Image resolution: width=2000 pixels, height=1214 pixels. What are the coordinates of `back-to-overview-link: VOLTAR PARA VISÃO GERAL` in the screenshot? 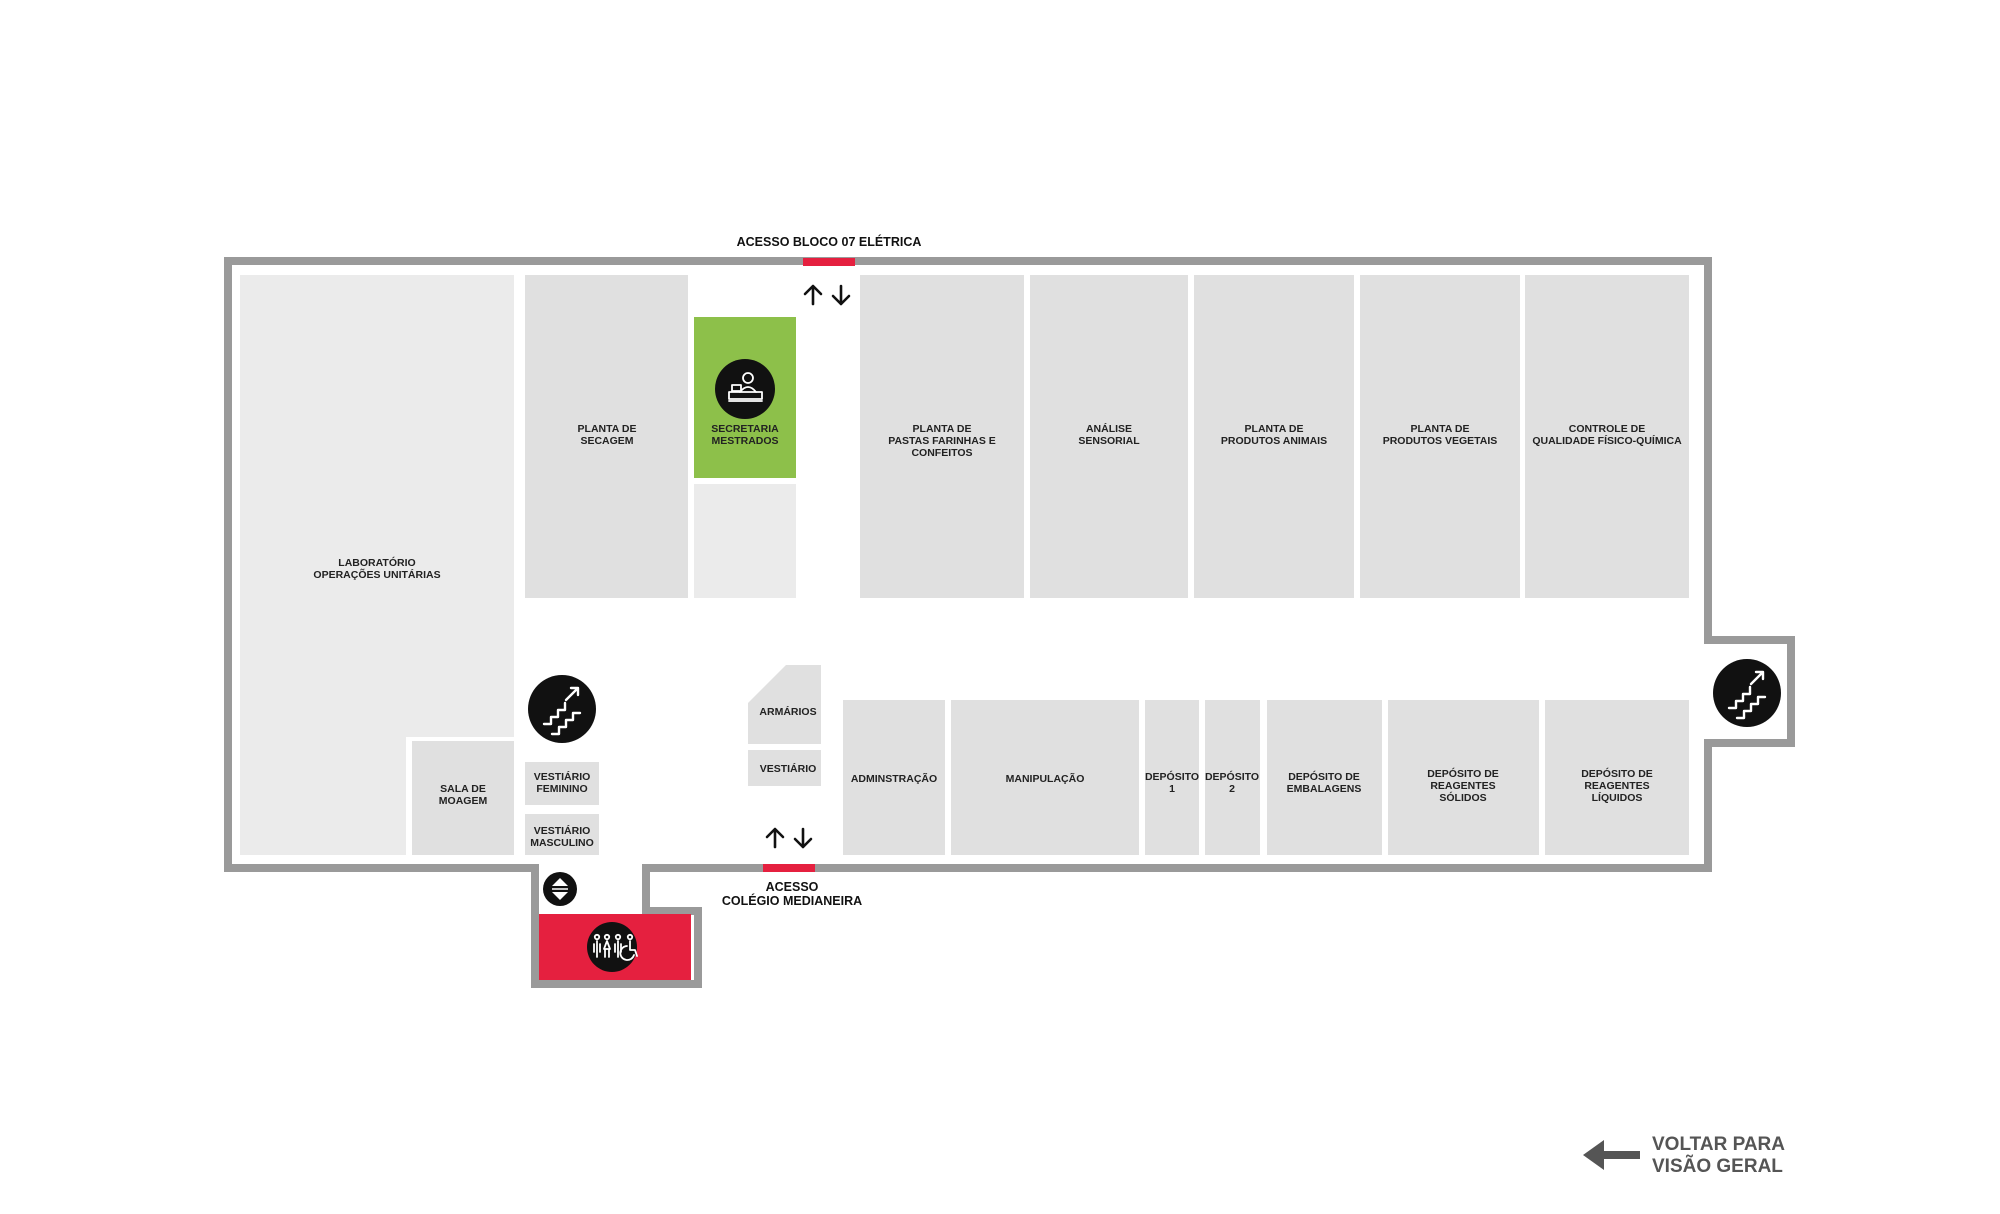 It's located at (1684, 1155).